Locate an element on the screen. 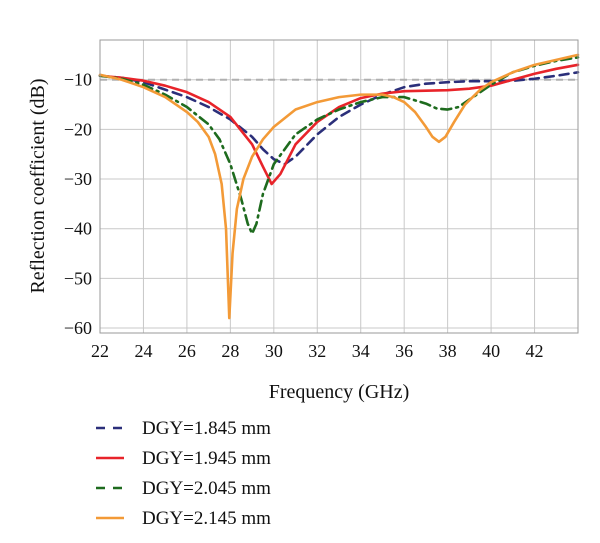 This screenshot has width=600, height=543. x-tick-label: 36 is located at coordinates (404, 351).